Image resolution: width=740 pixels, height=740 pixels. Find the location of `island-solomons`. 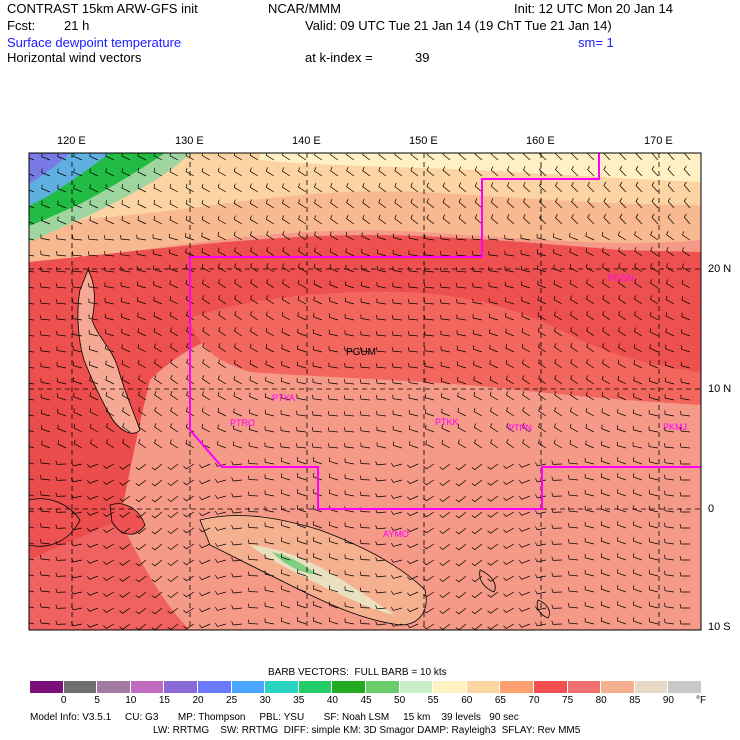

island-solomons is located at coordinates (543, 609).